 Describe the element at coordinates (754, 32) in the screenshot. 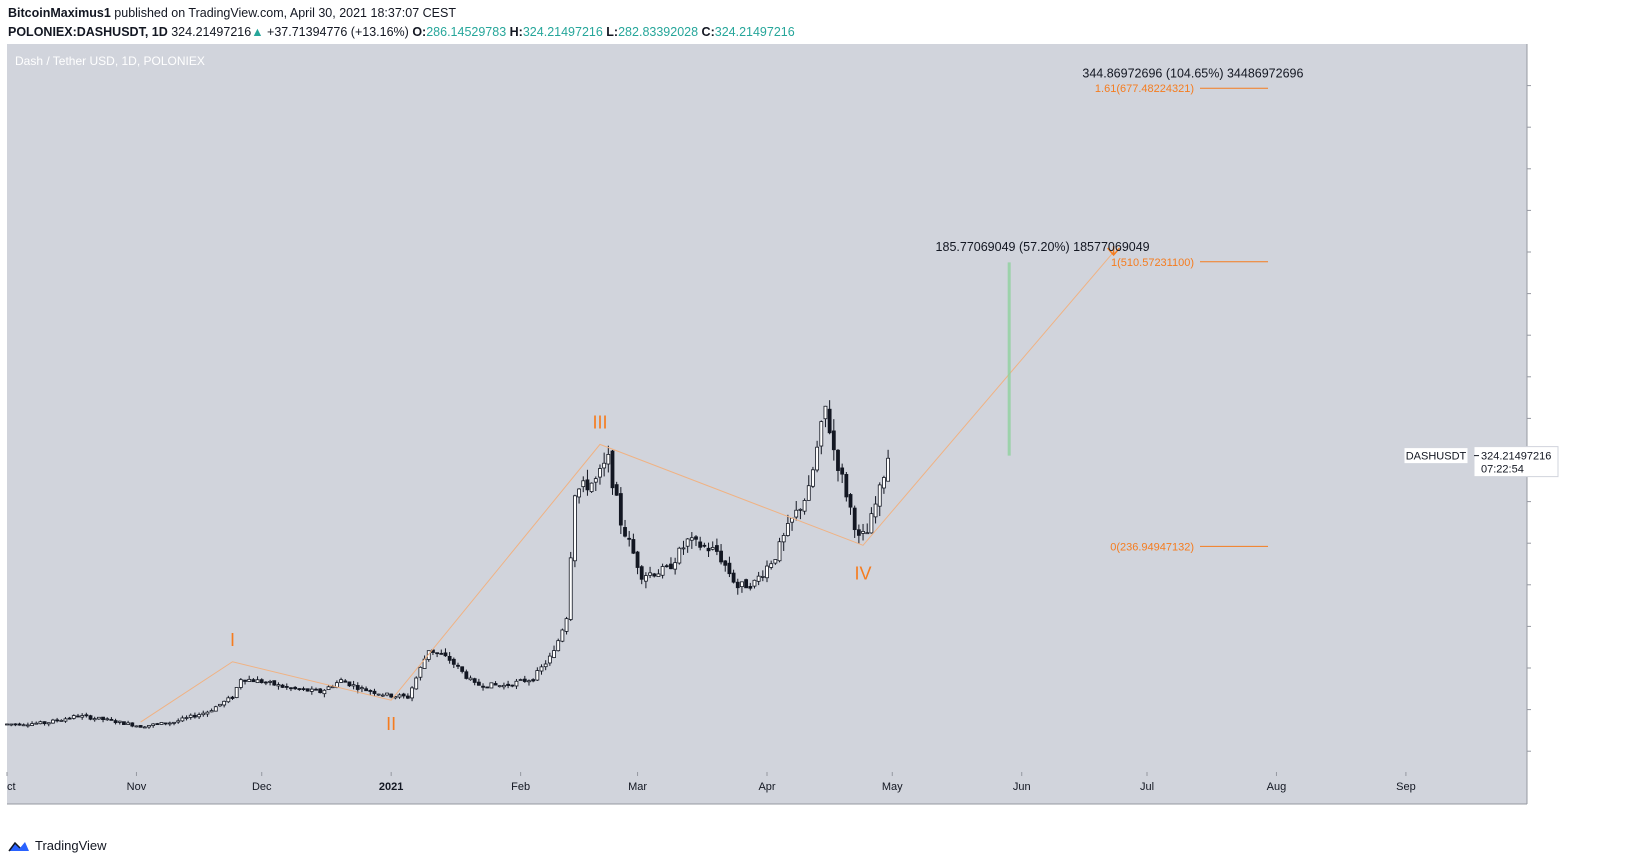

I see `close-value: 324.21497216` at that location.